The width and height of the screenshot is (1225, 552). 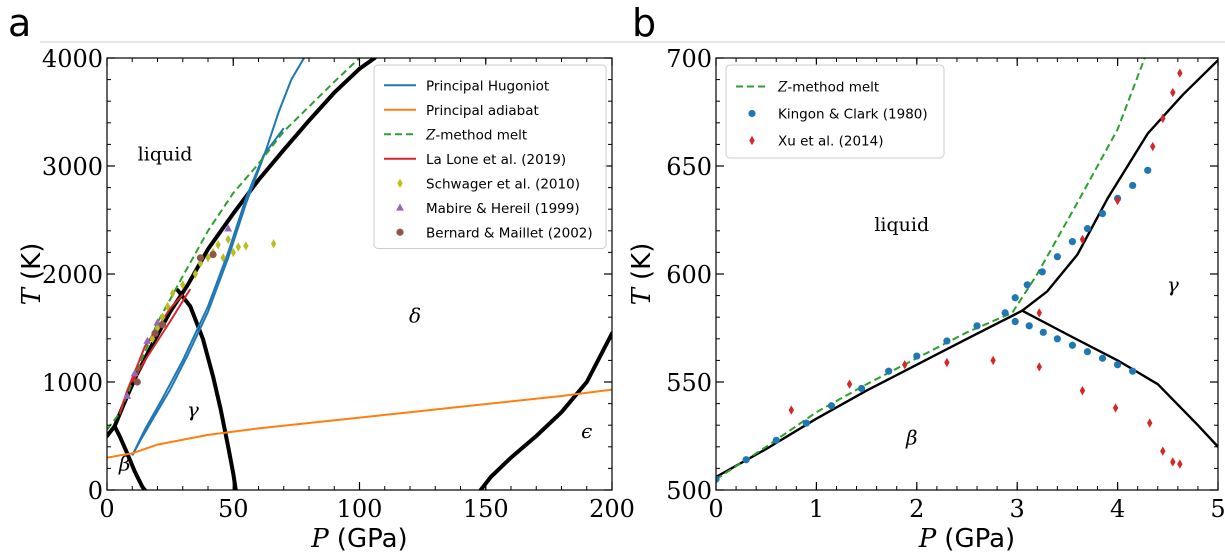 What do you see at coordinates (689, 275) in the screenshot?
I see `y-tick-label: 600` at bounding box center [689, 275].